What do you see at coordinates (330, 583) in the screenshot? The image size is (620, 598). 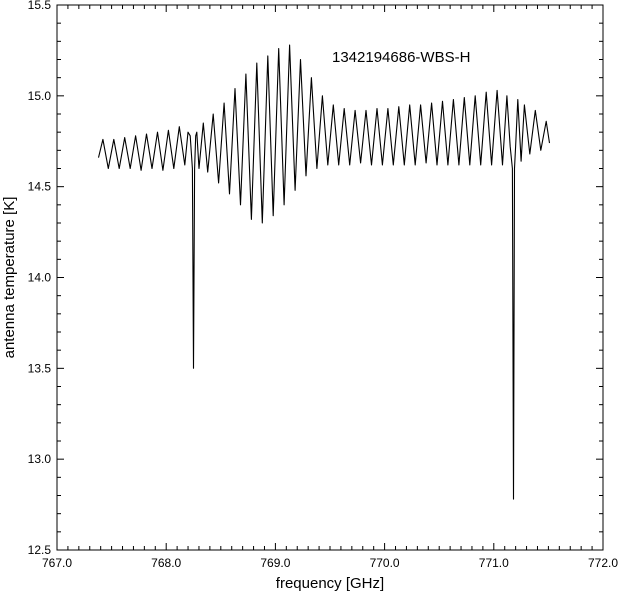 I see `x-axis-title: frequency [GHz]` at bounding box center [330, 583].